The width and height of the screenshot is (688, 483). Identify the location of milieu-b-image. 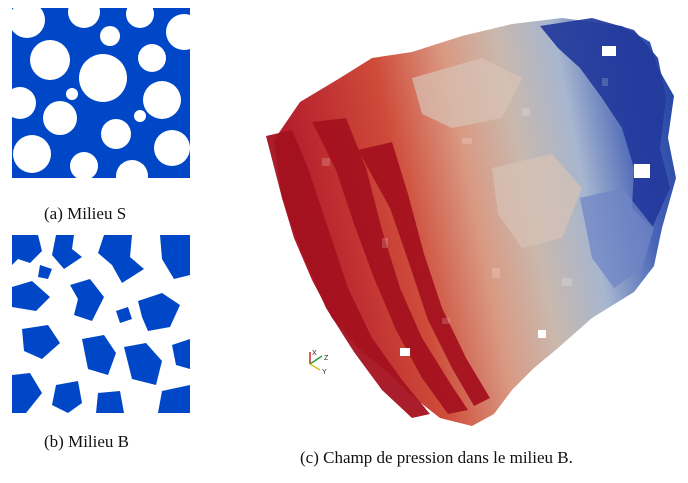
(101, 324).